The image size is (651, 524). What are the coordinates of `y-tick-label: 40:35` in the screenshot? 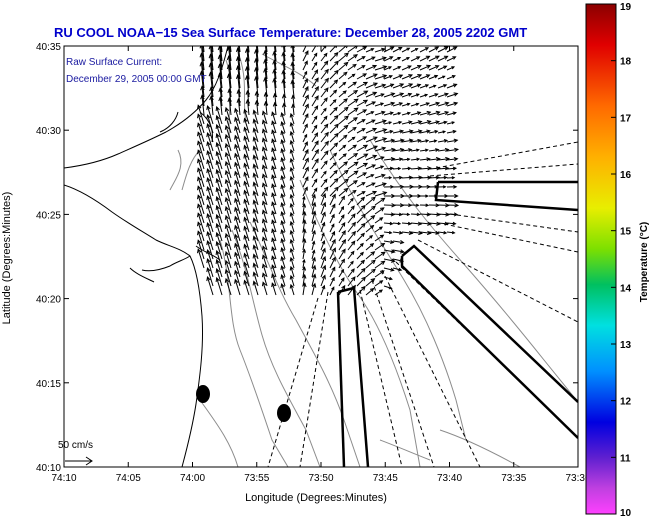 It's located at (48, 47).